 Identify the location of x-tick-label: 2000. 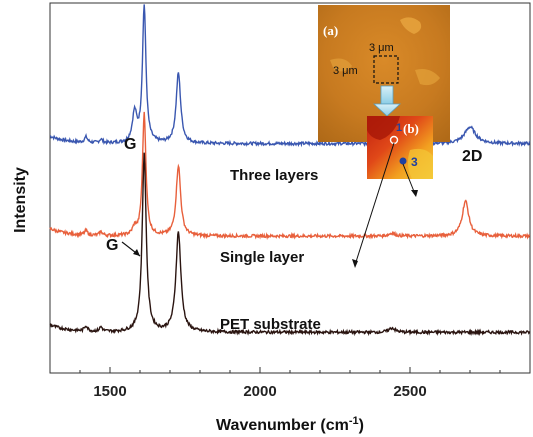
(259, 391).